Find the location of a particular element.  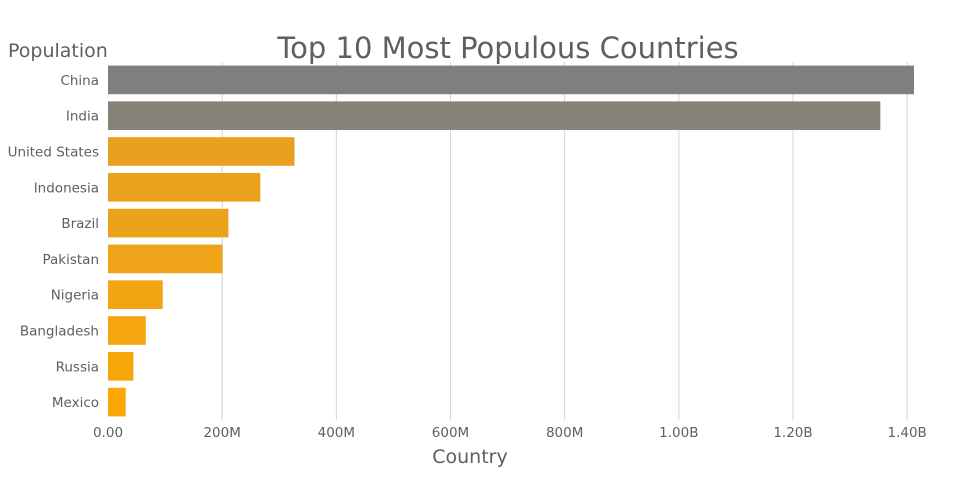

category-label: Indonesia is located at coordinates (66, 188).